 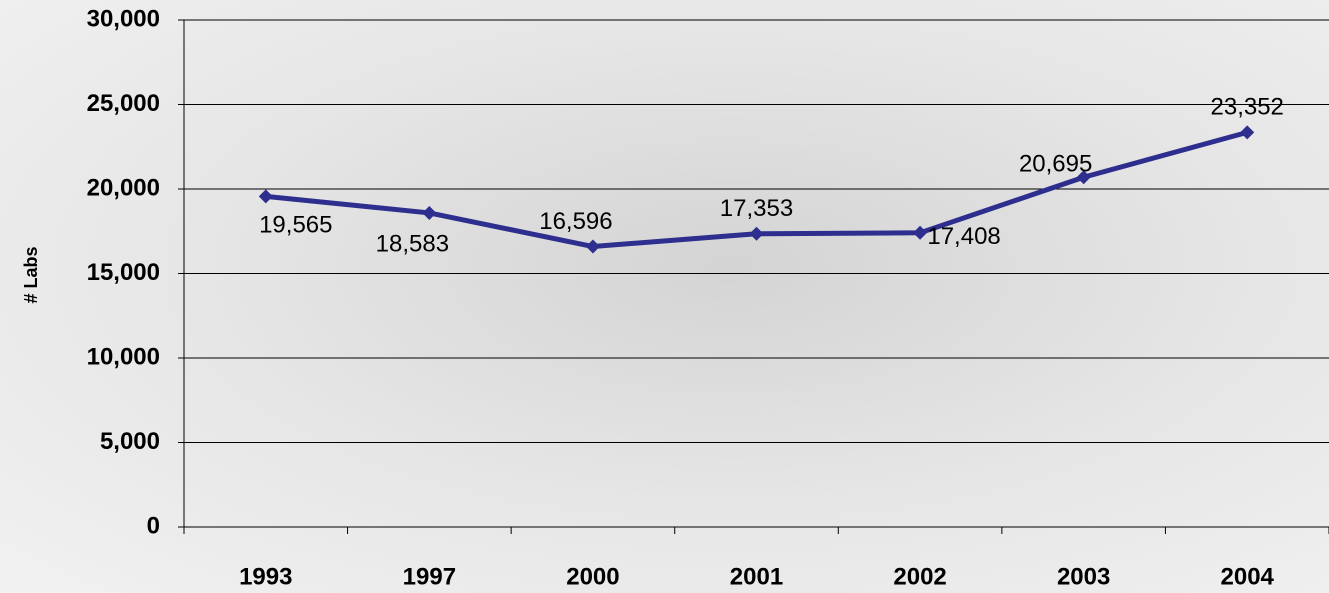 What do you see at coordinates (1055, 164) in the screenshot?
I see `data-label: 20,695` at bounding box center [1055, 164].